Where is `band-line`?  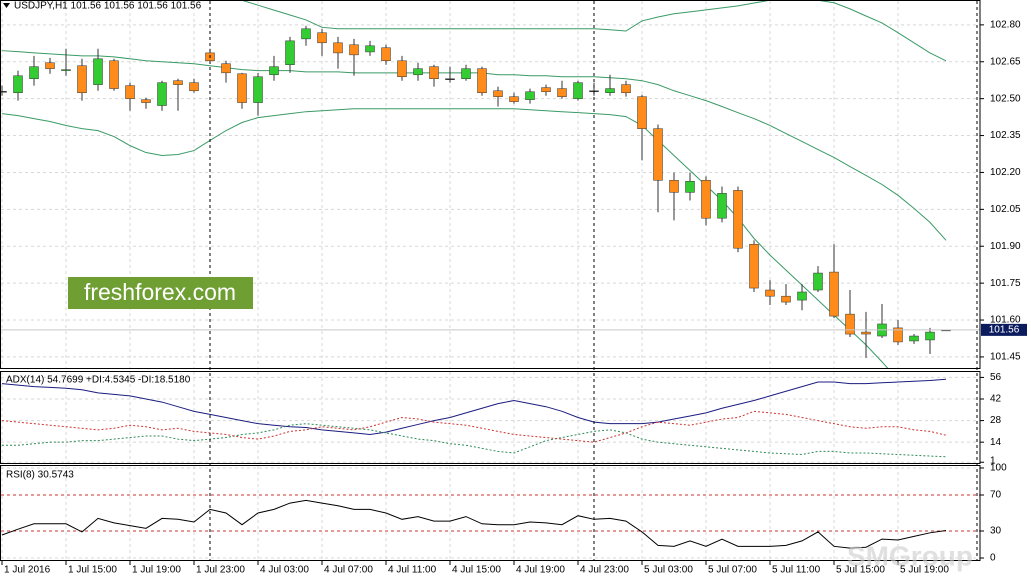
band-line is located at coordinates (594, 31).